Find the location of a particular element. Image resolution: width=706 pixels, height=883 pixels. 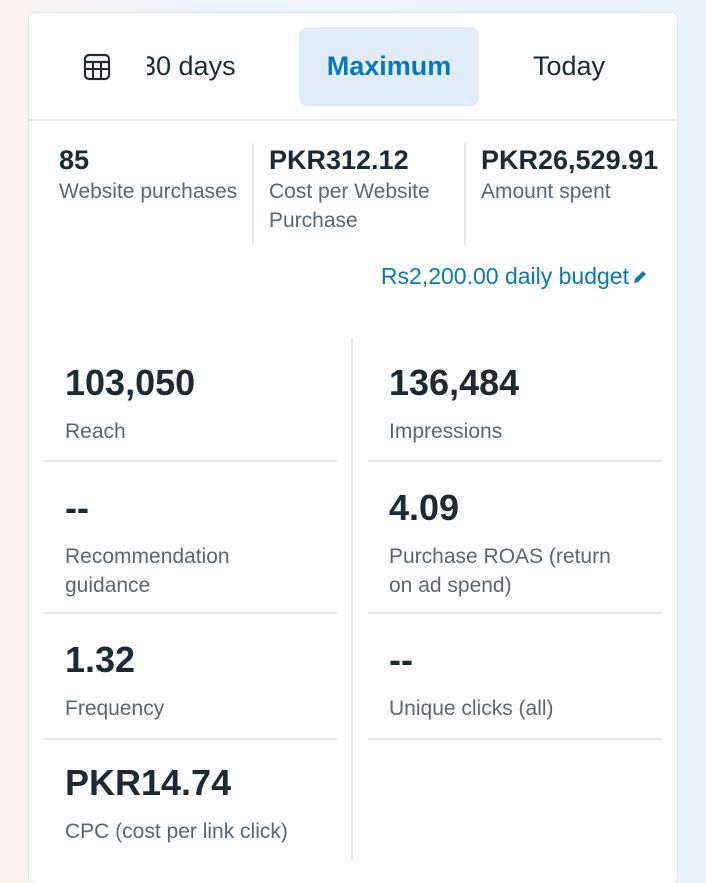

metric-label: Frequency is located at coordinates (115, 708).